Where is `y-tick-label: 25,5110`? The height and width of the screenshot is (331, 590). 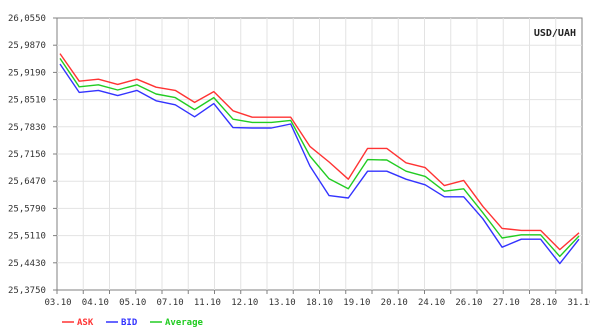 y-tick-label: 25,5110 is located at coordinates (27, 237).